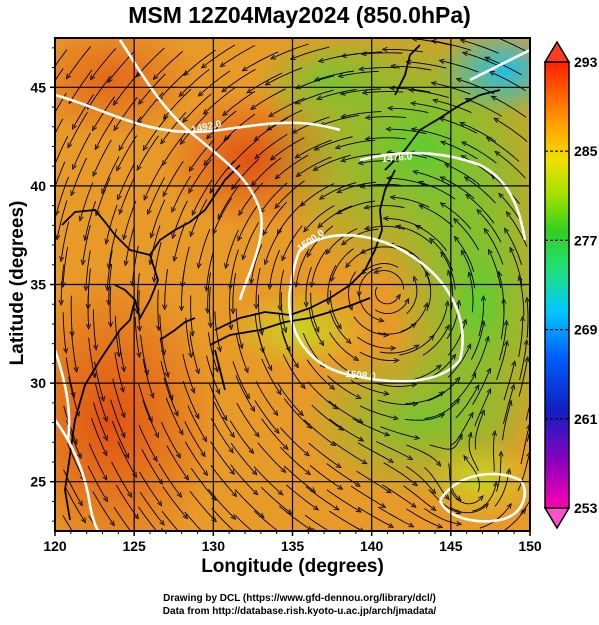 The image size is (599, 625). Describe the element at coordinates (530, 546) in the screenshot. I see `lon-tick-label-150: 150` at that location.